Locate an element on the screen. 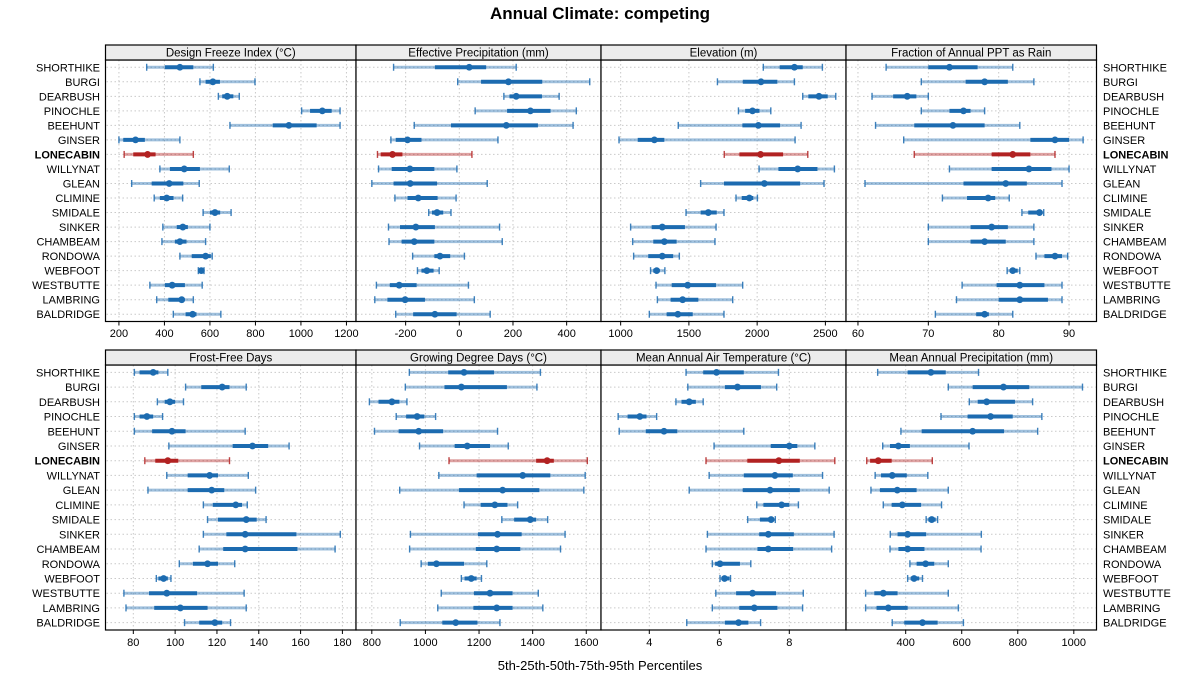 Image resolution: width=1200 pixels, height=700 pixels. label: 0 is located at coordinates (459, 334).